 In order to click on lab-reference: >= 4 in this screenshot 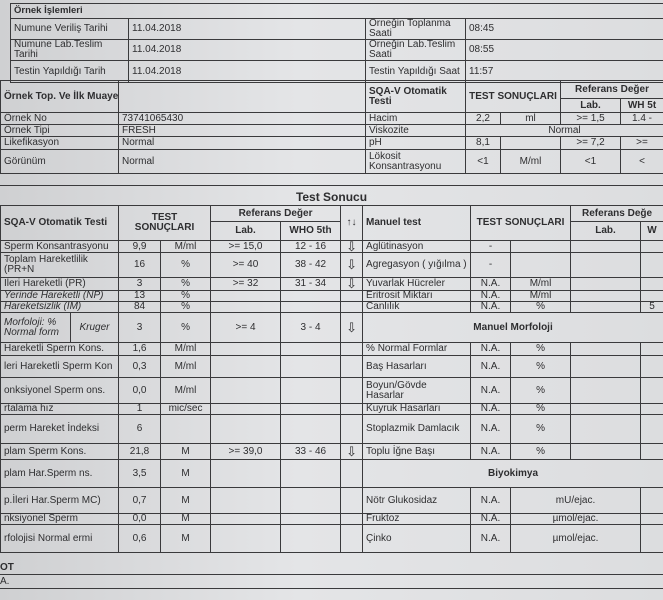, I will do `click(246, 327)`.